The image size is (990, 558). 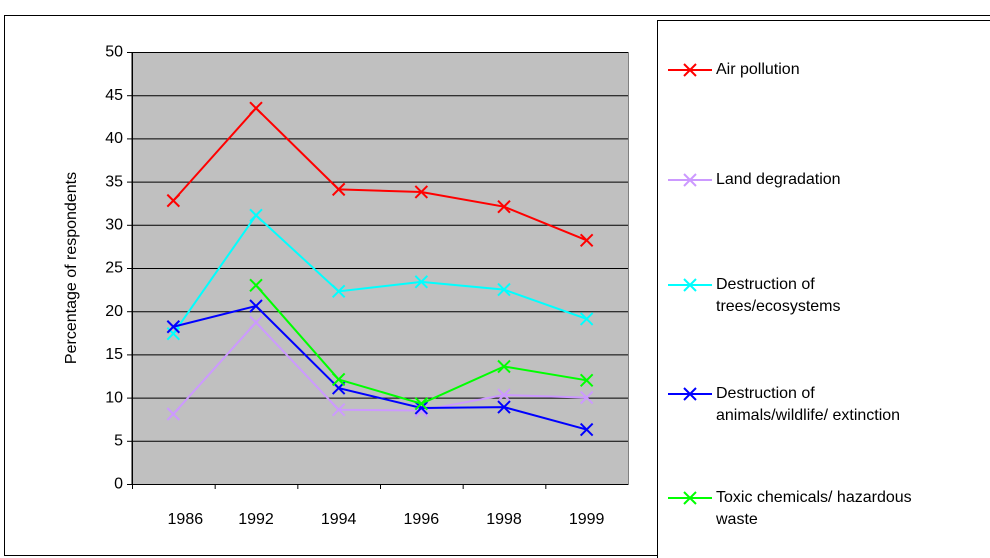 I want to click on y-tick-label: 35, so click(x=114, y=181).